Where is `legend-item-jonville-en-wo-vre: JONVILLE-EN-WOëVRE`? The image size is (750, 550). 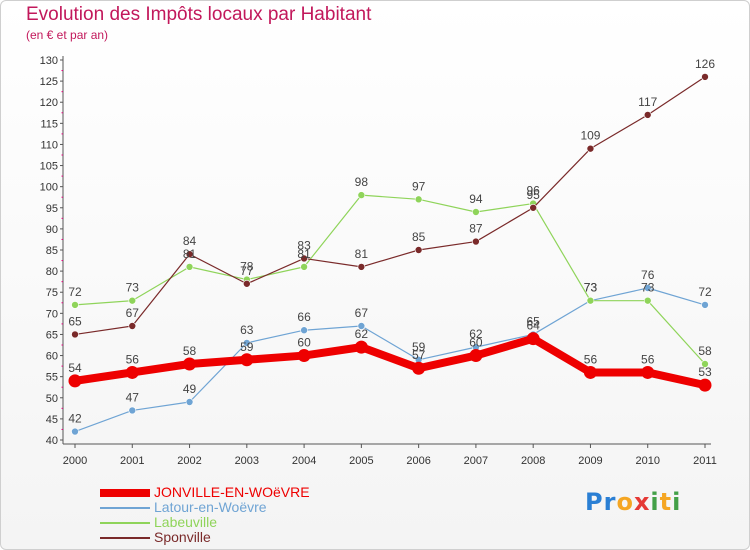 legend-item-jonville-en-wo-vre: JONVILLE-EN-WOëVRE is located at coordinates (205, 492).